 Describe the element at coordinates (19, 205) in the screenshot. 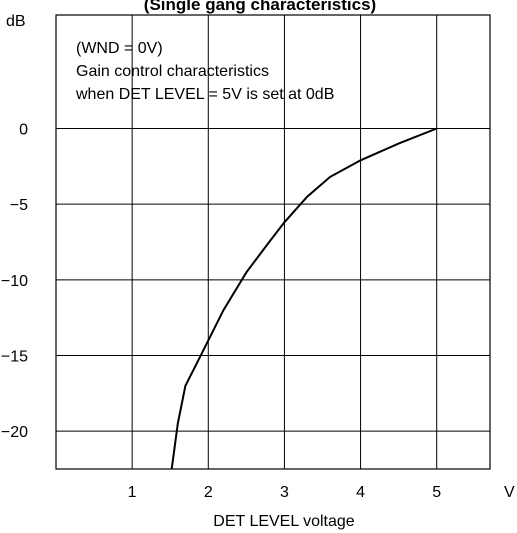

I see `y-tick-label: −5` at that location.